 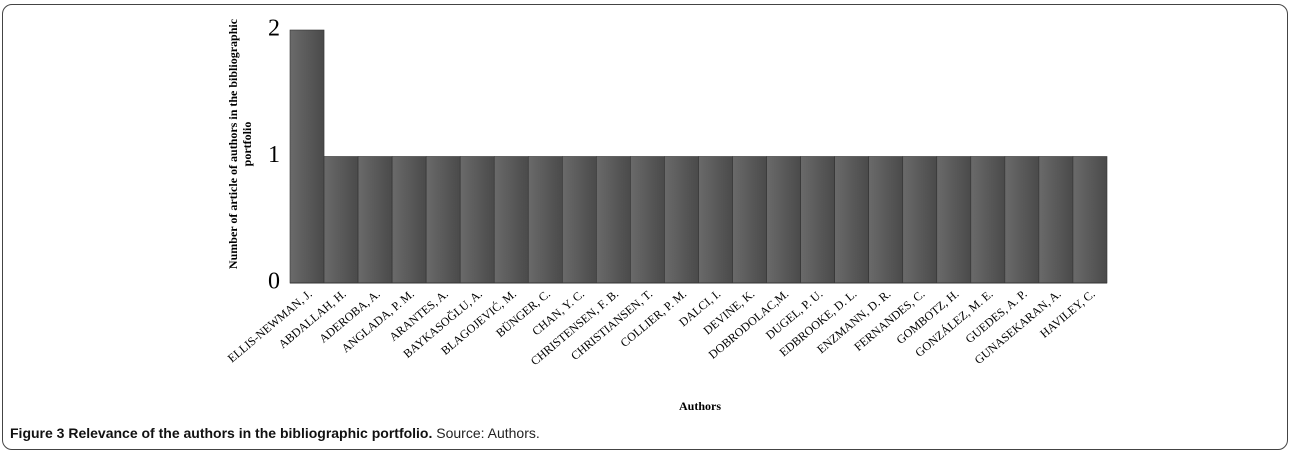 What do you see at coordinates (488, 433) in the screenshot?
I see `caption-source: Source: Authors.` at bounding box center [488, 433].